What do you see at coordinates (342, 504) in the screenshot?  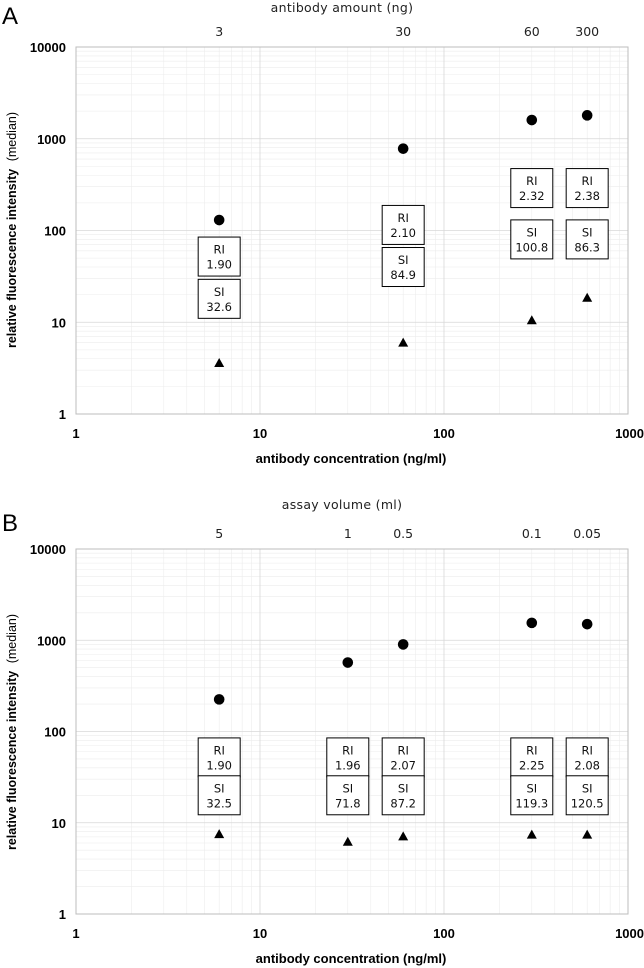 I see `top-axis-title-b: assay volume (ml)` at bounding box center [342, 504].